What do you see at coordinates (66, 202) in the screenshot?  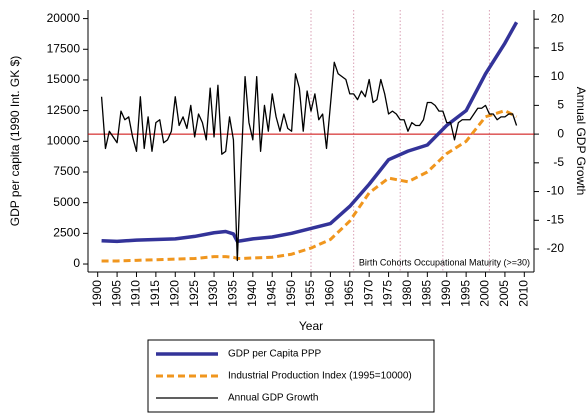 I see `y-tick-label: 5000` at bounding box center [66, 202].